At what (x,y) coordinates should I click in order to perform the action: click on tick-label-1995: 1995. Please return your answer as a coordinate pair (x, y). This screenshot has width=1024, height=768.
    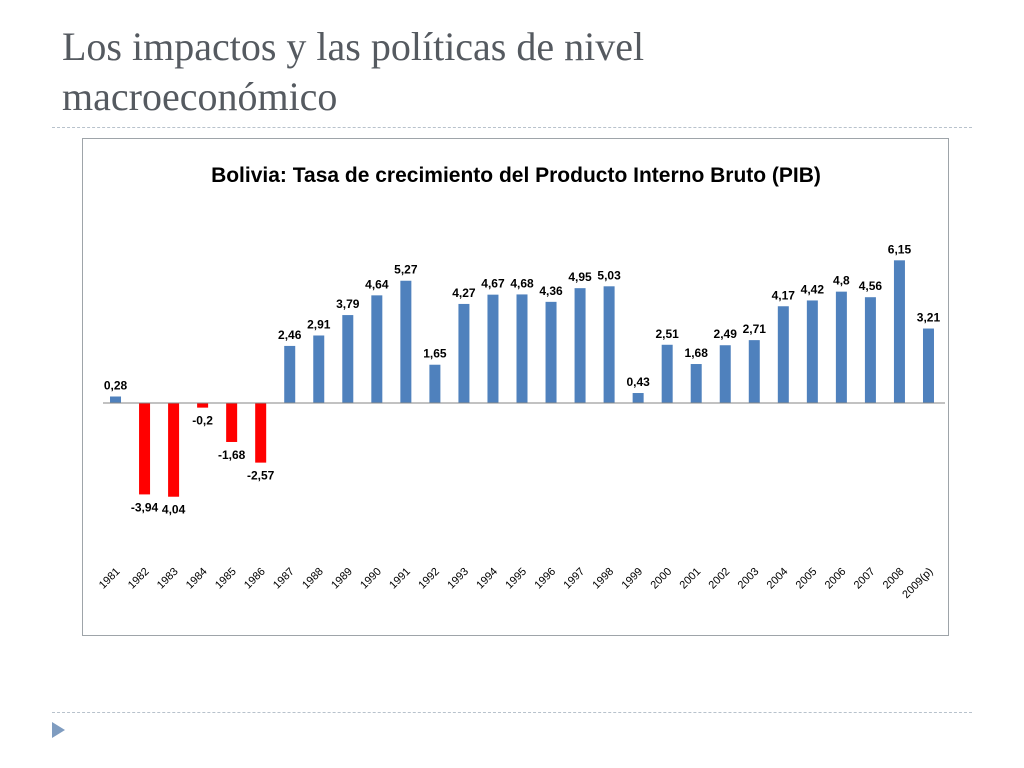
    Looking at the image, I should click on (516, 579).